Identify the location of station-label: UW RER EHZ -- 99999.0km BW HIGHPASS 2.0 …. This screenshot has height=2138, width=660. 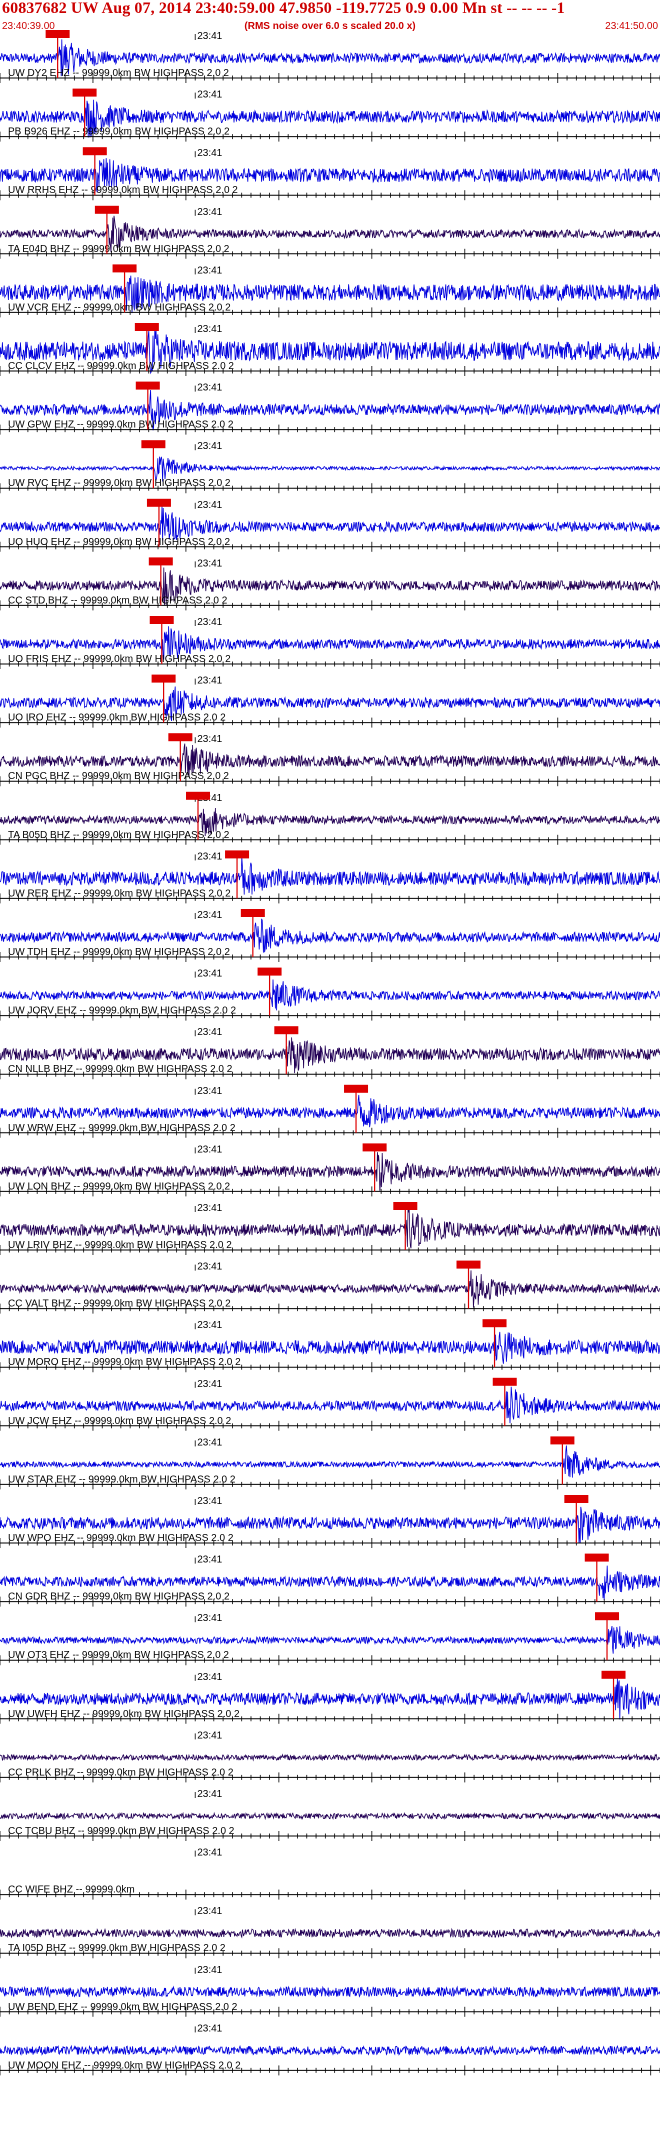
(119, 893).